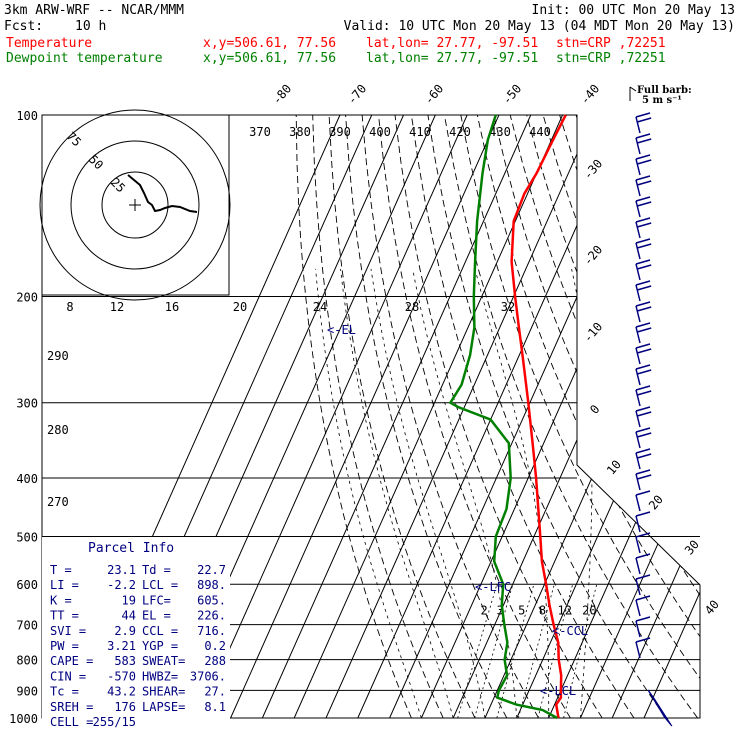  Describe the element at coordinates (121, 692) in the screenshot. I see `parcel-value: 43.2` at that location.